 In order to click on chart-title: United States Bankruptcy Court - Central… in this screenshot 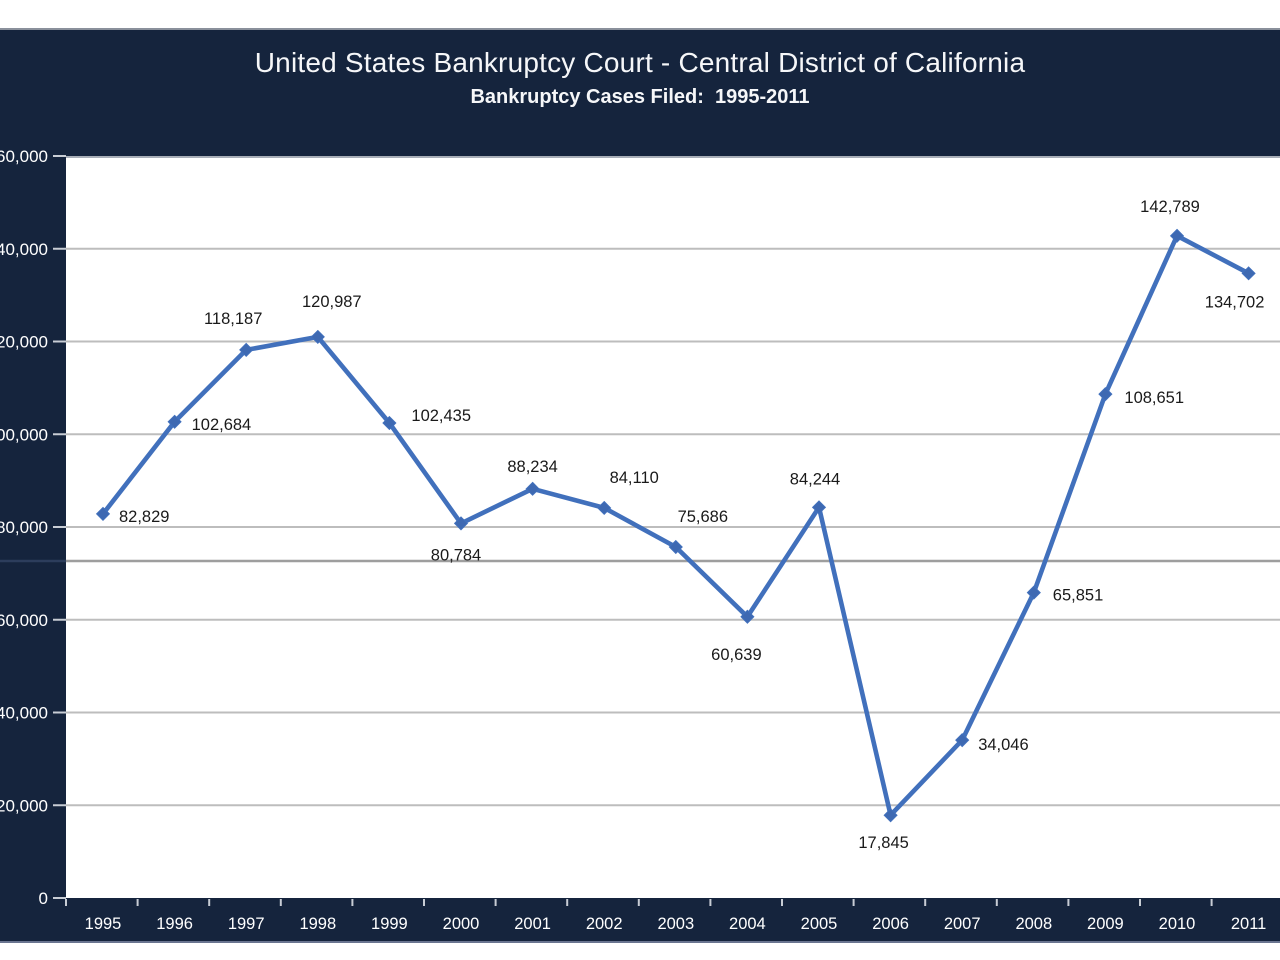, I will do `click(640, 62)`.